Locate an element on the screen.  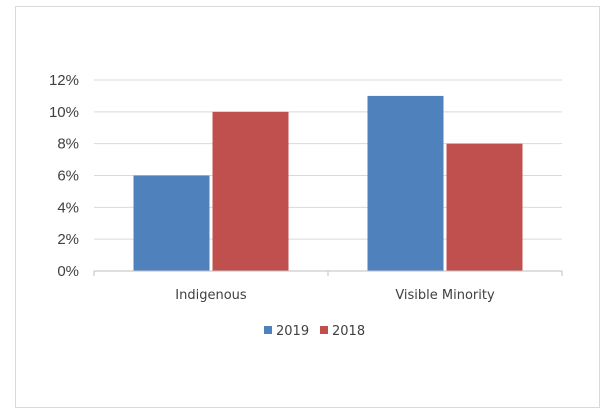
bar-2019-indigenous is located at coordinates (172, 224).